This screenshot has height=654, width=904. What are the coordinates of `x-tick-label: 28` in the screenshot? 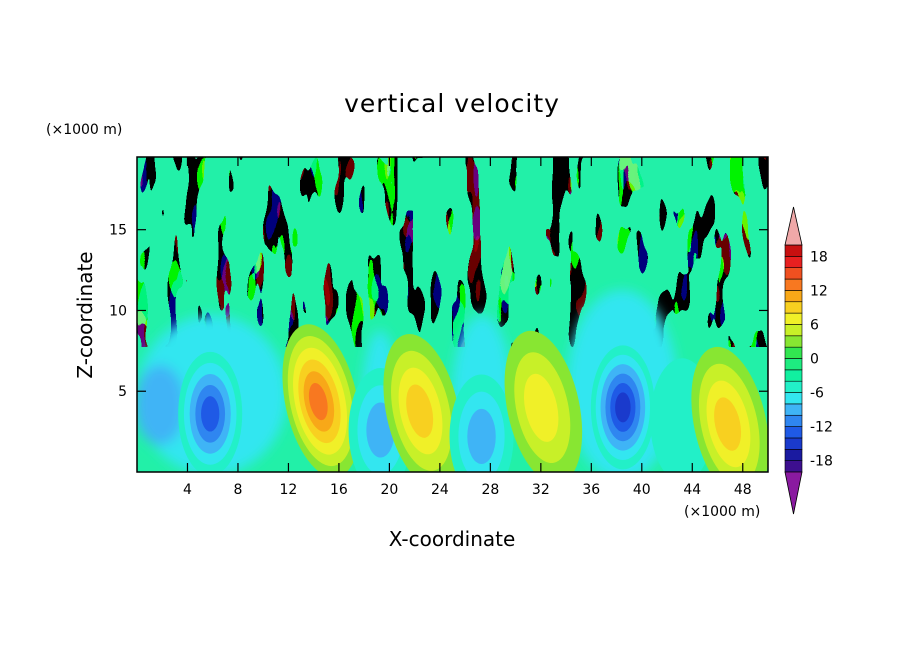 It's located at (490, 490).